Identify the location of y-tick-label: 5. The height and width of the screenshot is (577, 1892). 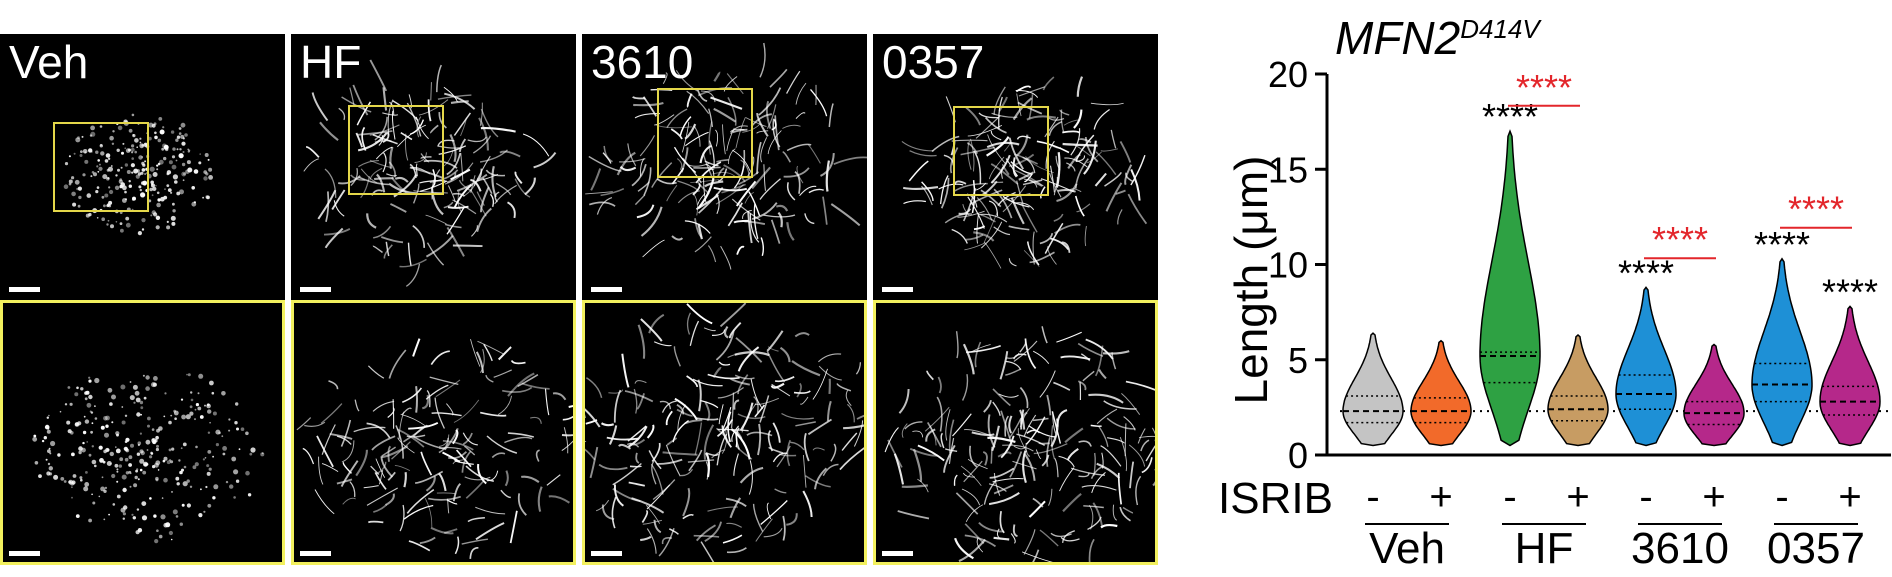
(1298, 360).